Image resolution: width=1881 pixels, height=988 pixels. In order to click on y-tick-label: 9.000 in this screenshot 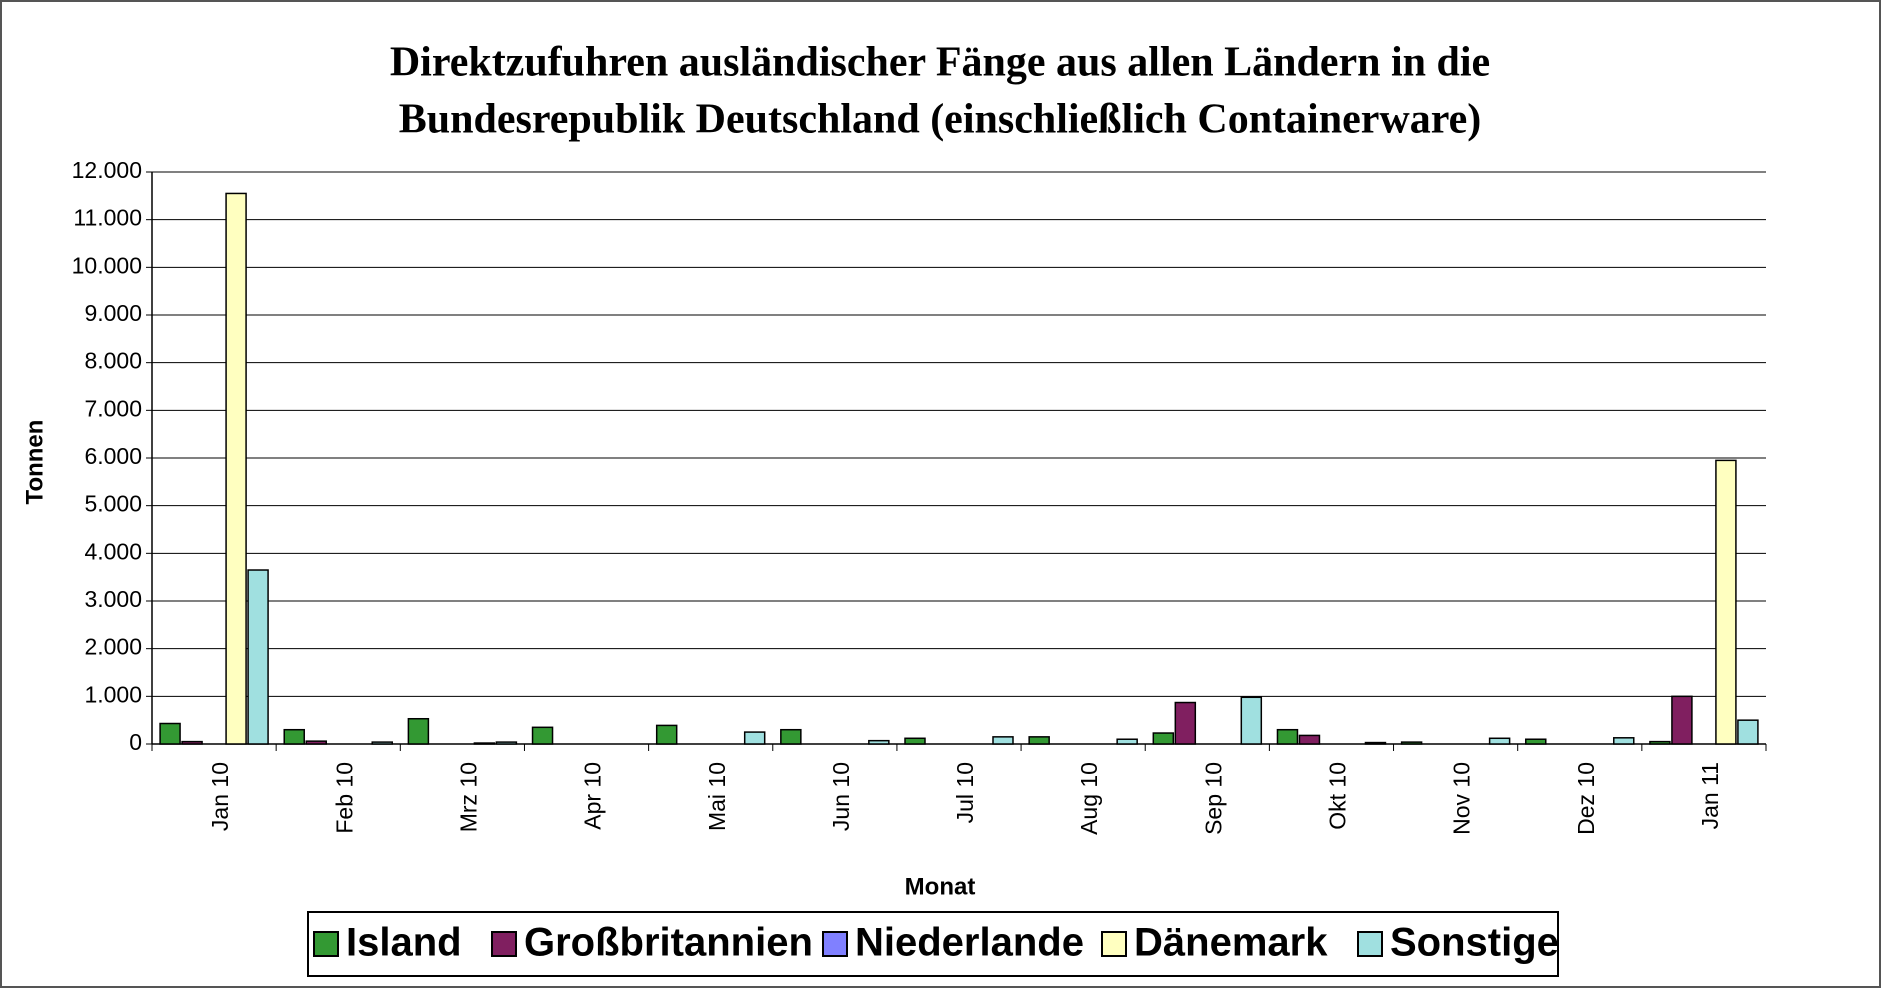, I will do `click(113, 313)`.